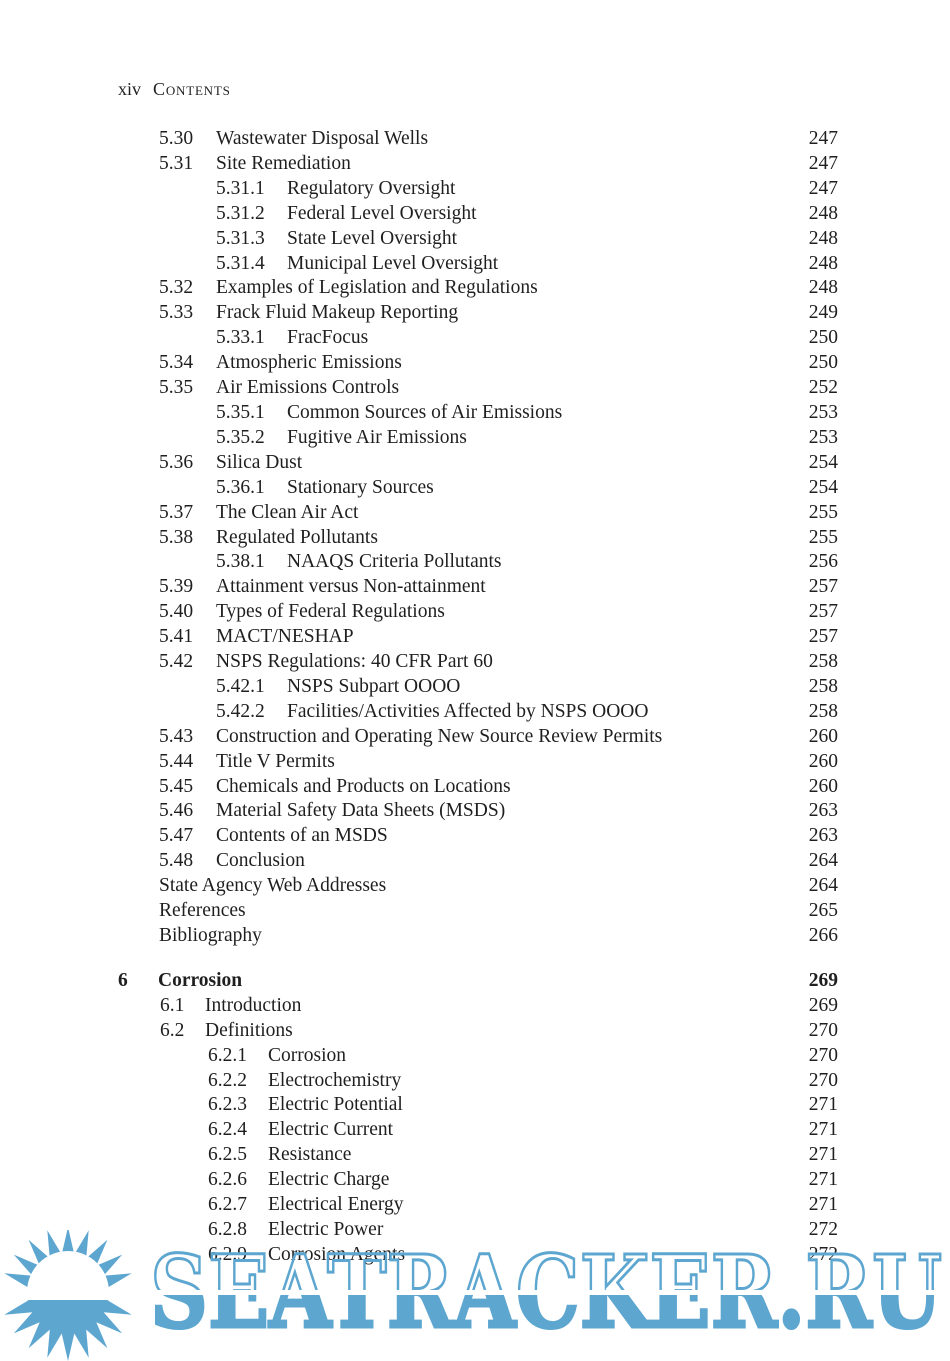  Describe the element at coordinates (240, 238) in the screenshot. I see `toc-entry-number: 5.31.3` at that location.